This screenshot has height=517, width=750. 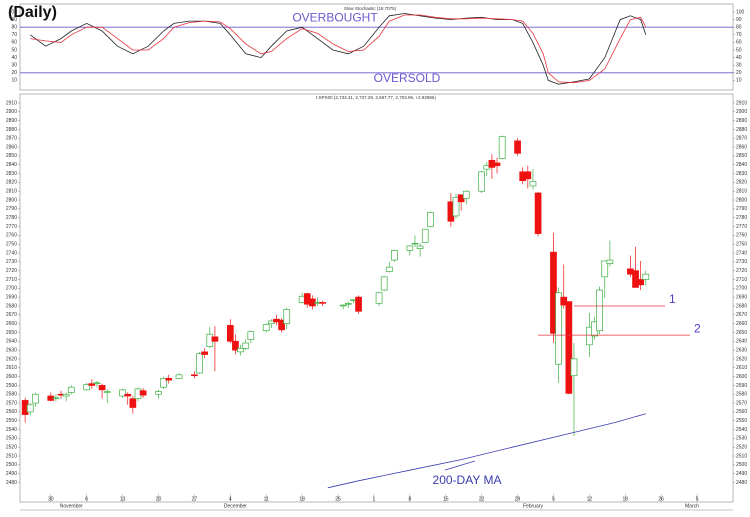 What do you see at coordinates (741, 121) in the screenshot?
I see `y-tick-label: 2890` at bounding box center [741, 121].